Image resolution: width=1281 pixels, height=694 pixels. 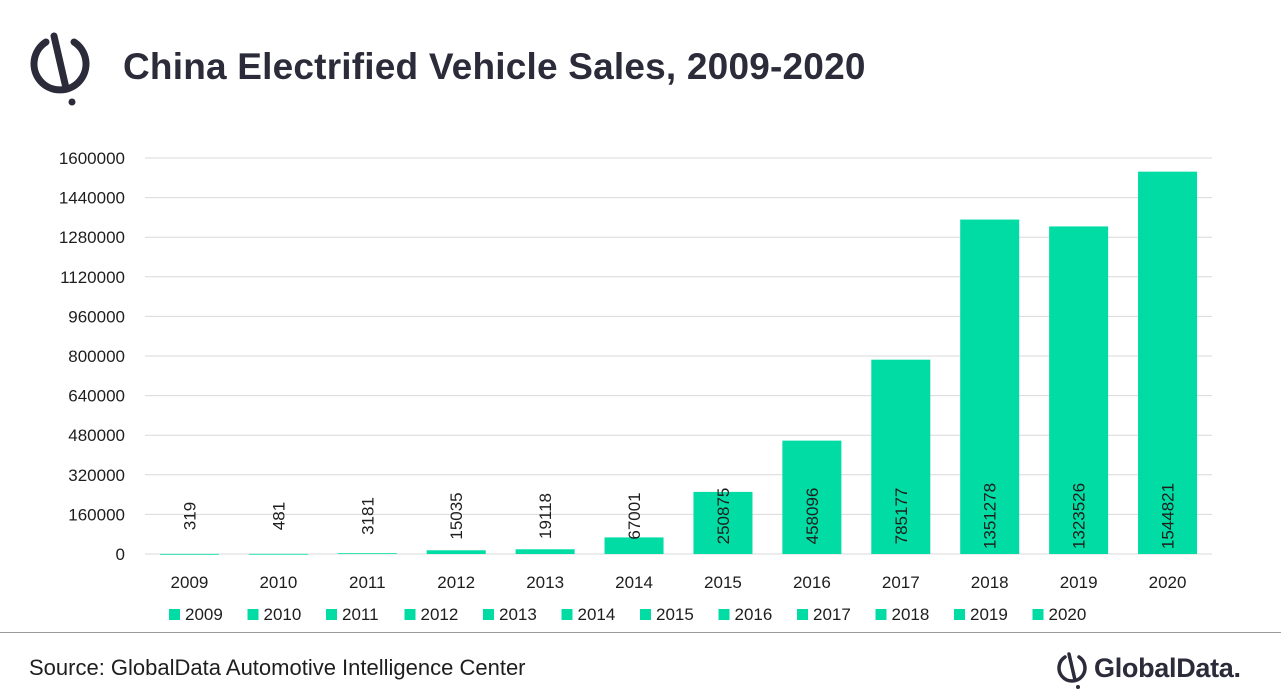 I want to click on legend-label: 2016, so click(x=754, y=614).